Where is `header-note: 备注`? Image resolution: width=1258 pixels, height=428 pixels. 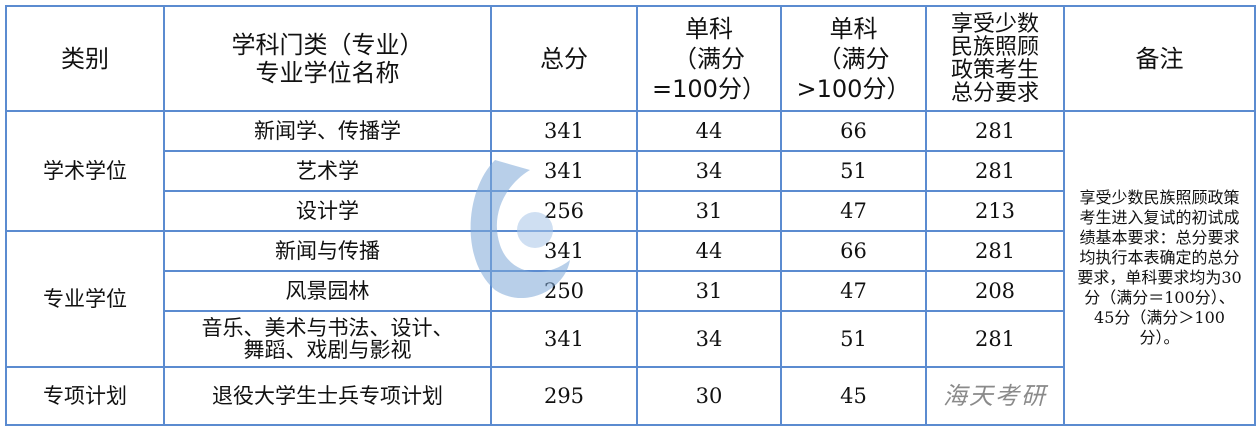
header-note: 备注 is located at coordinates (1159, 58).